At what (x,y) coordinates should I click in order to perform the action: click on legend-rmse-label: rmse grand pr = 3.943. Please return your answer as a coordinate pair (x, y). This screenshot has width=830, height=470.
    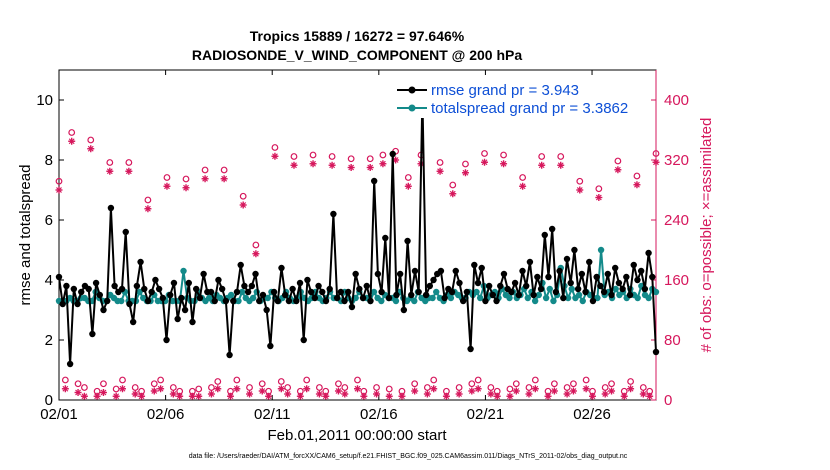
    Looking at the image, I should click on (505, 90).